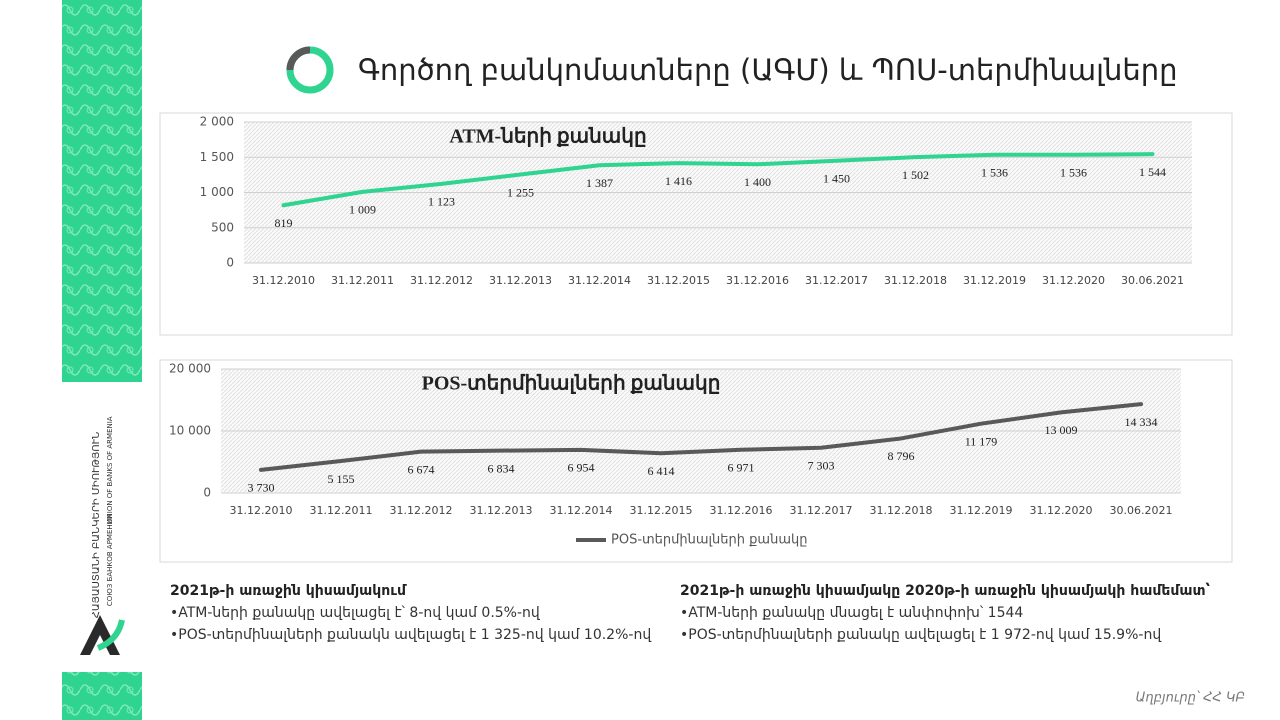 The image size is (1280, 720). Describe the element at coordinates (341, 479) in the screenshot. I see `data-label: 5 155` at that location.